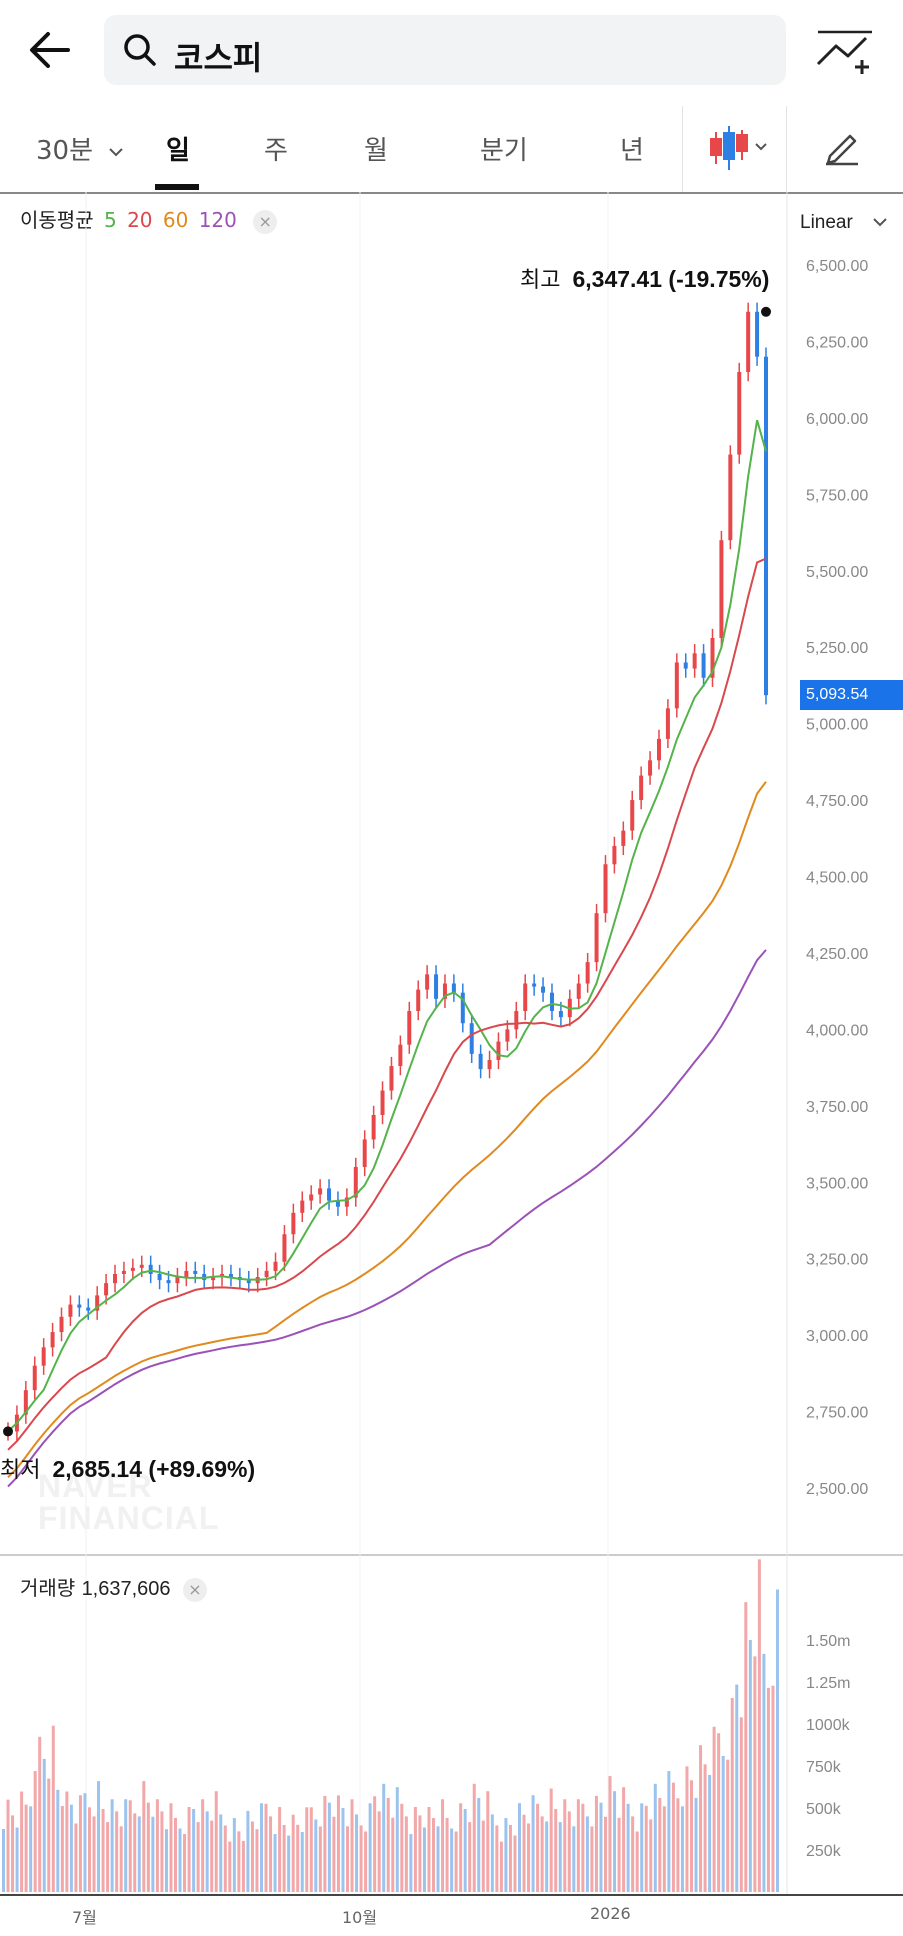 This screenshot has height=1936, width=903. I want to click on volume-label: 거래량, so click(48, 1588).